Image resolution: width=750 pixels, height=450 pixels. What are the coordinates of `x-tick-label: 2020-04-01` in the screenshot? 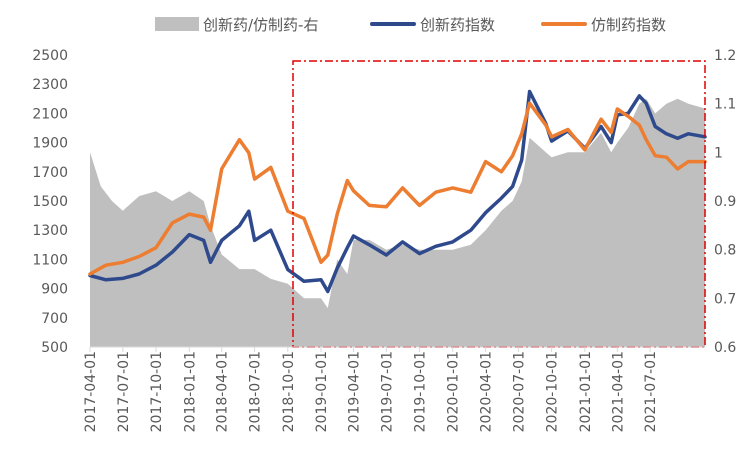 It's located at (487, 391).